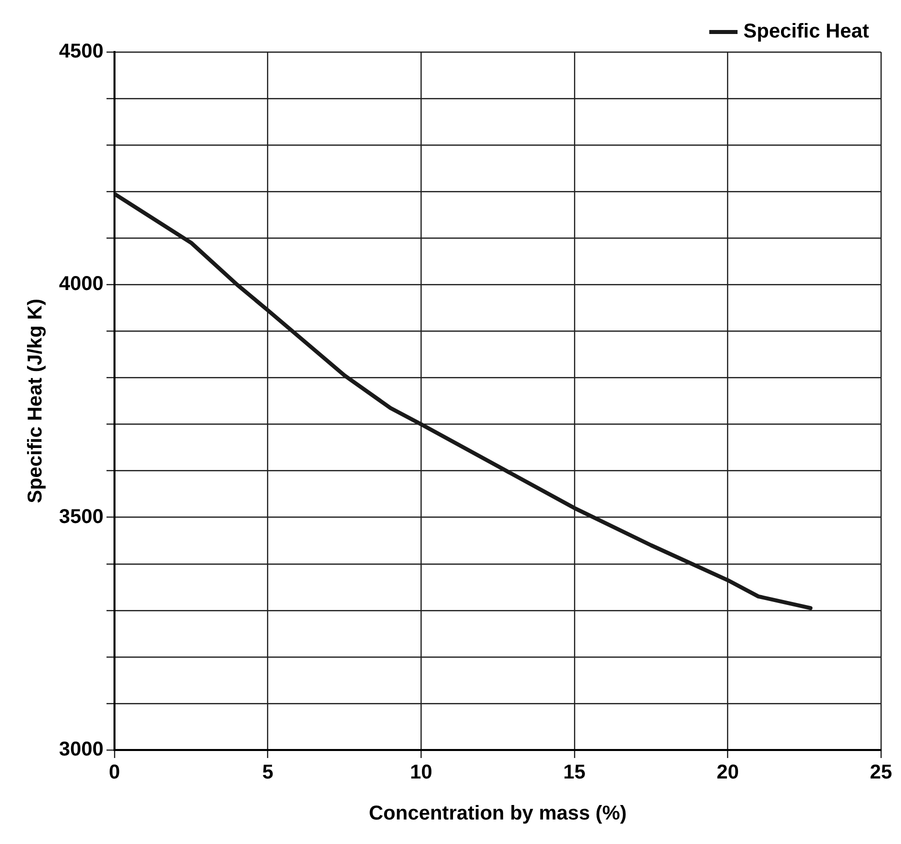 This screenshot has width=901, height=844. What do you see at coordinates (497, 813) in the screenshot?
I see `x-axis-title: Concentration by mass (%)` at bounding box center [497, 813].